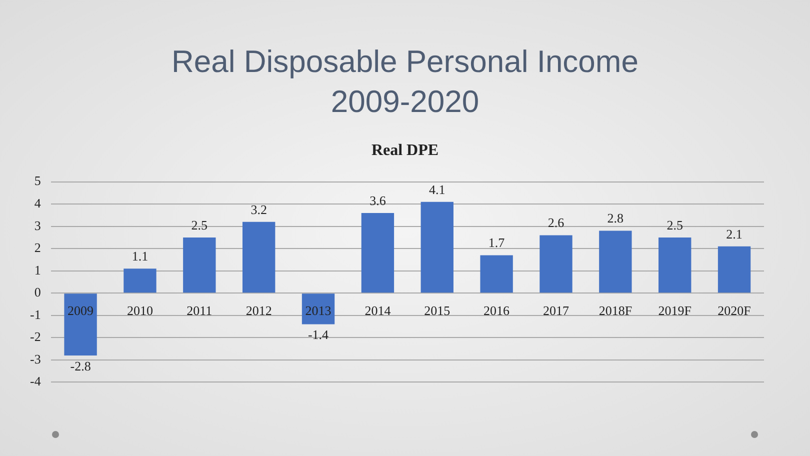 This screenshot has height=456, width=810. I want to click on data-label: 3.2, so click(258, 209).